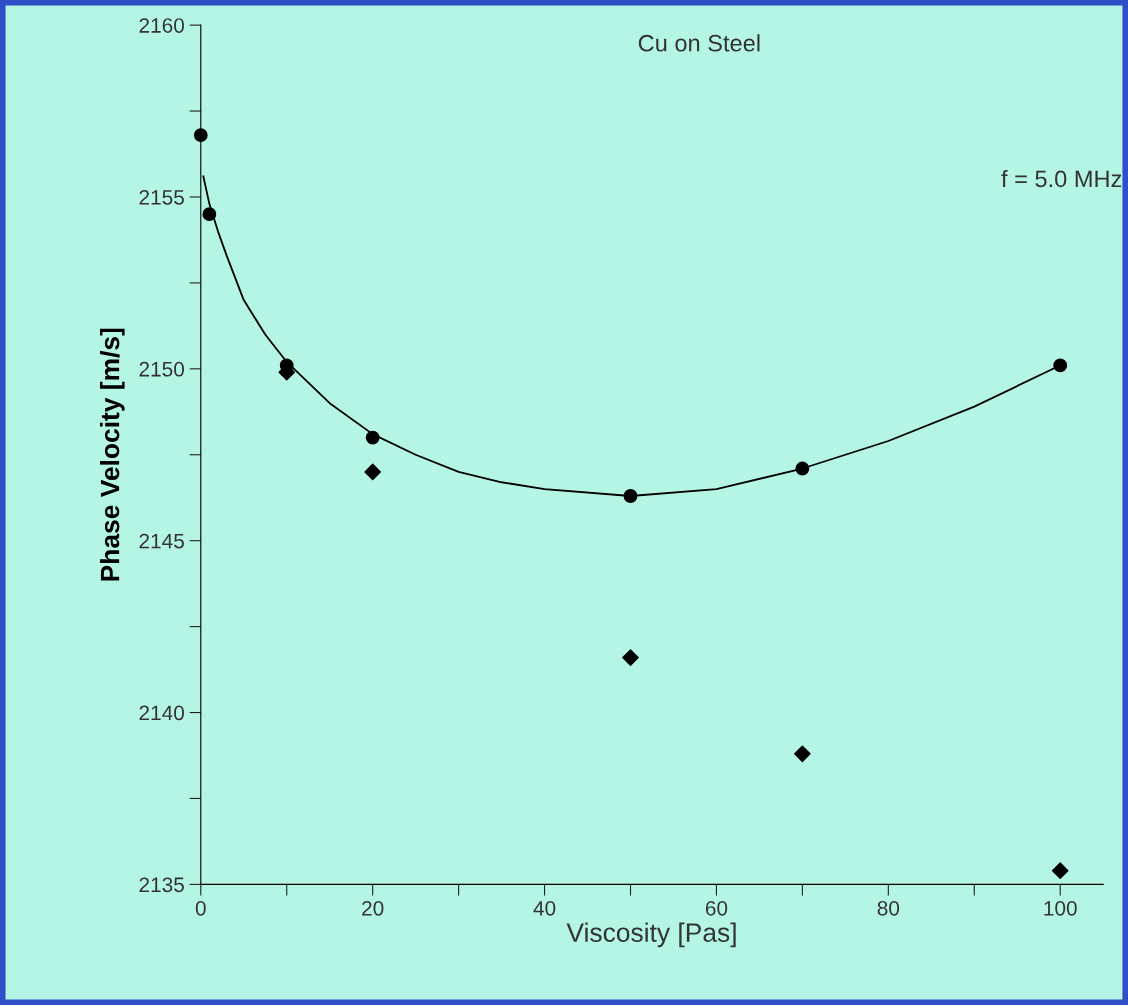  Describe the element at coordinates (716, 908) in the screenshot. I see `x-tick-label: 60` at that location.